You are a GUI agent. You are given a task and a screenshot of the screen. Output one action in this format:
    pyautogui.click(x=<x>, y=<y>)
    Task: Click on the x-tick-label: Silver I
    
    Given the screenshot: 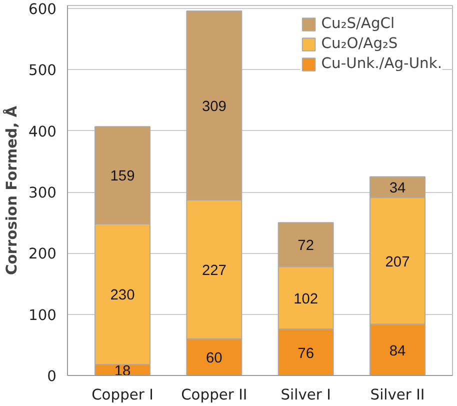 What is the action you would take?
    pyautogui.click(x=305, y=395)
    